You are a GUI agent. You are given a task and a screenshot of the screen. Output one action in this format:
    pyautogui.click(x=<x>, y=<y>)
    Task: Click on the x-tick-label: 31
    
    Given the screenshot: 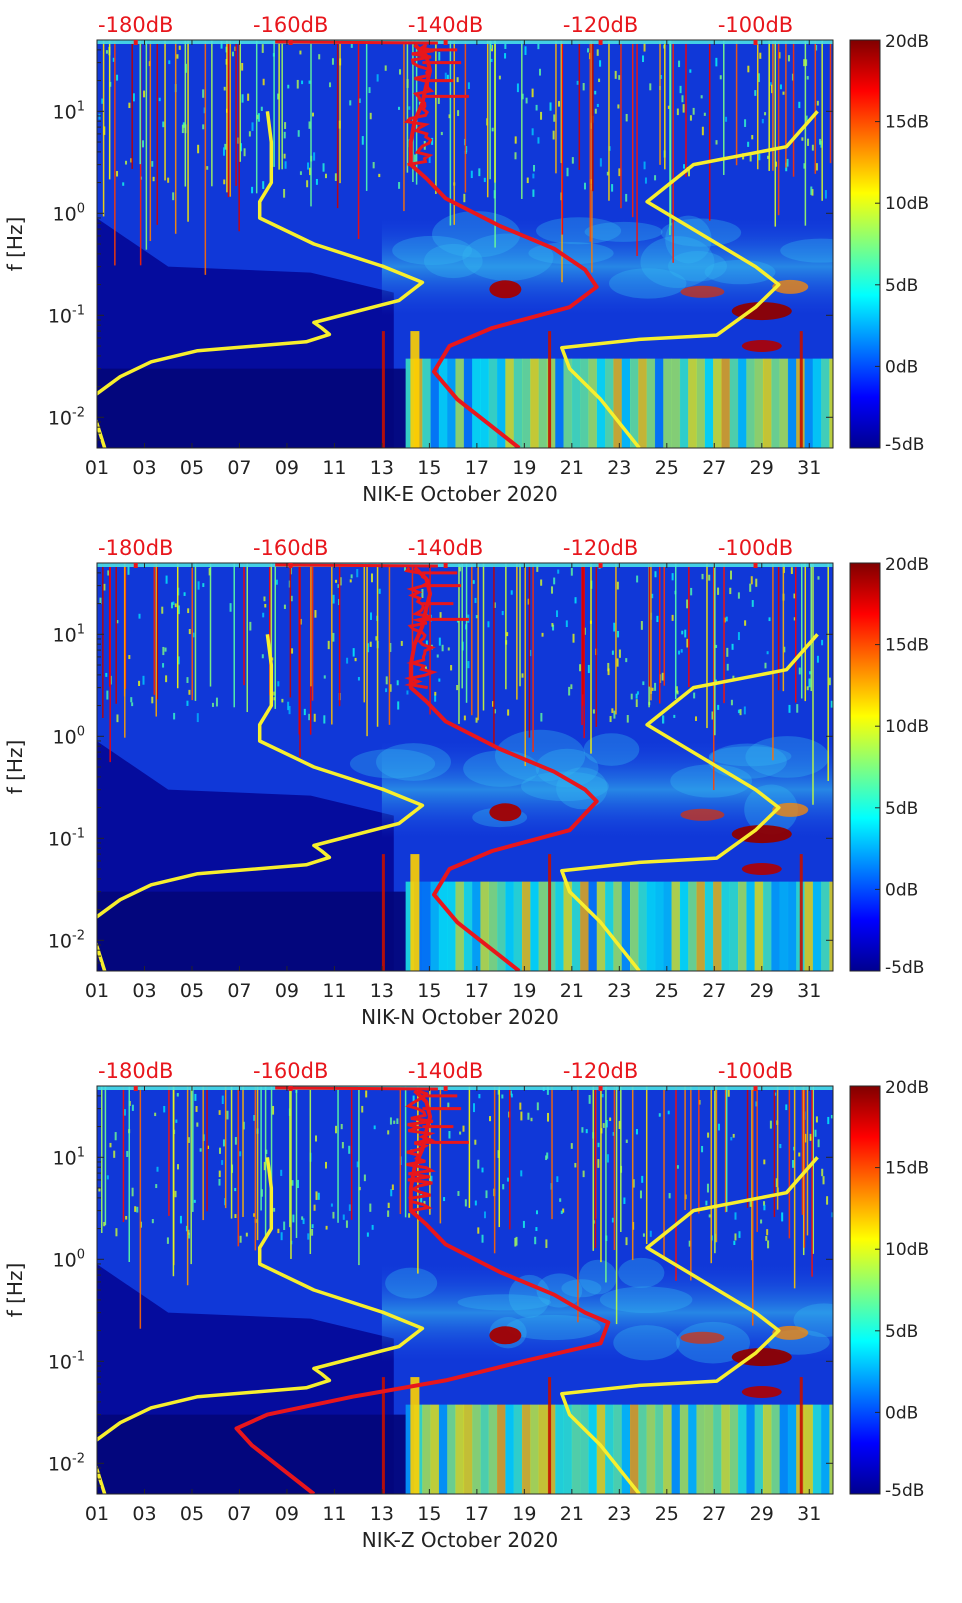 What is the action you would take?
    pyautogui.click(x=809, y=468)
    